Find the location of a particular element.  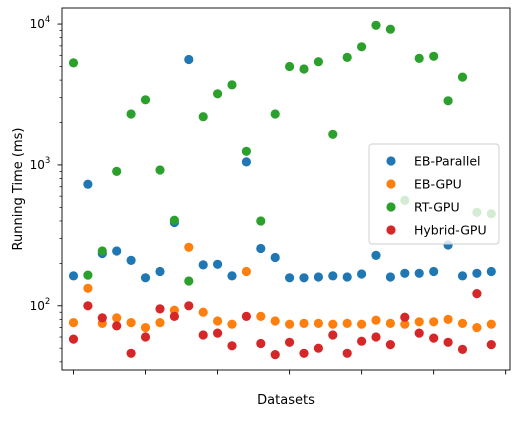

legend-marker-rt-gpu is located at coordinates (391, 207).